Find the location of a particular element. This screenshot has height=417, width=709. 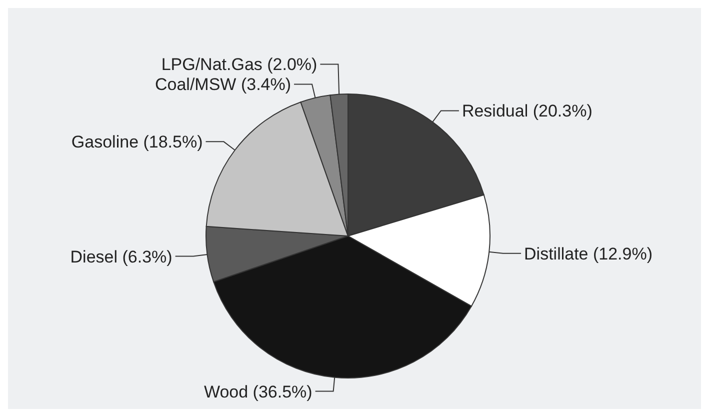

slice-label: LPG/Nat.Gas (2.0%) is located at coordinates (239, 64).